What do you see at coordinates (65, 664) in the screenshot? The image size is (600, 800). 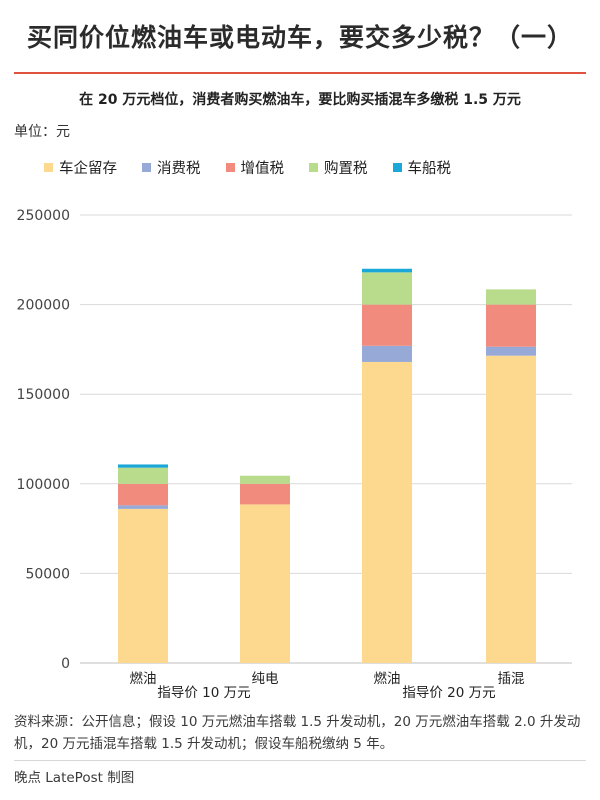 I see `y-tick-label: 0` at bounding box center [65, 664].